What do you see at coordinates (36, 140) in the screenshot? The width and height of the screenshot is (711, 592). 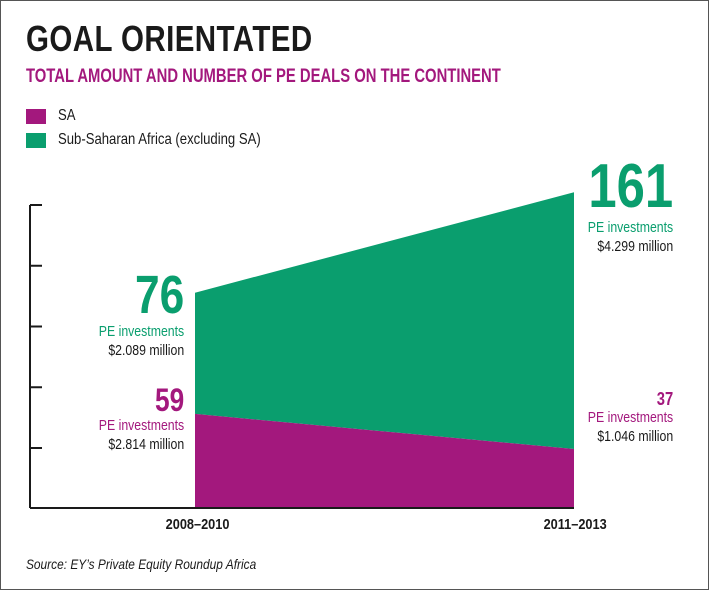 I see `legend-swatch-ssa` at bounding box center [36, 140].